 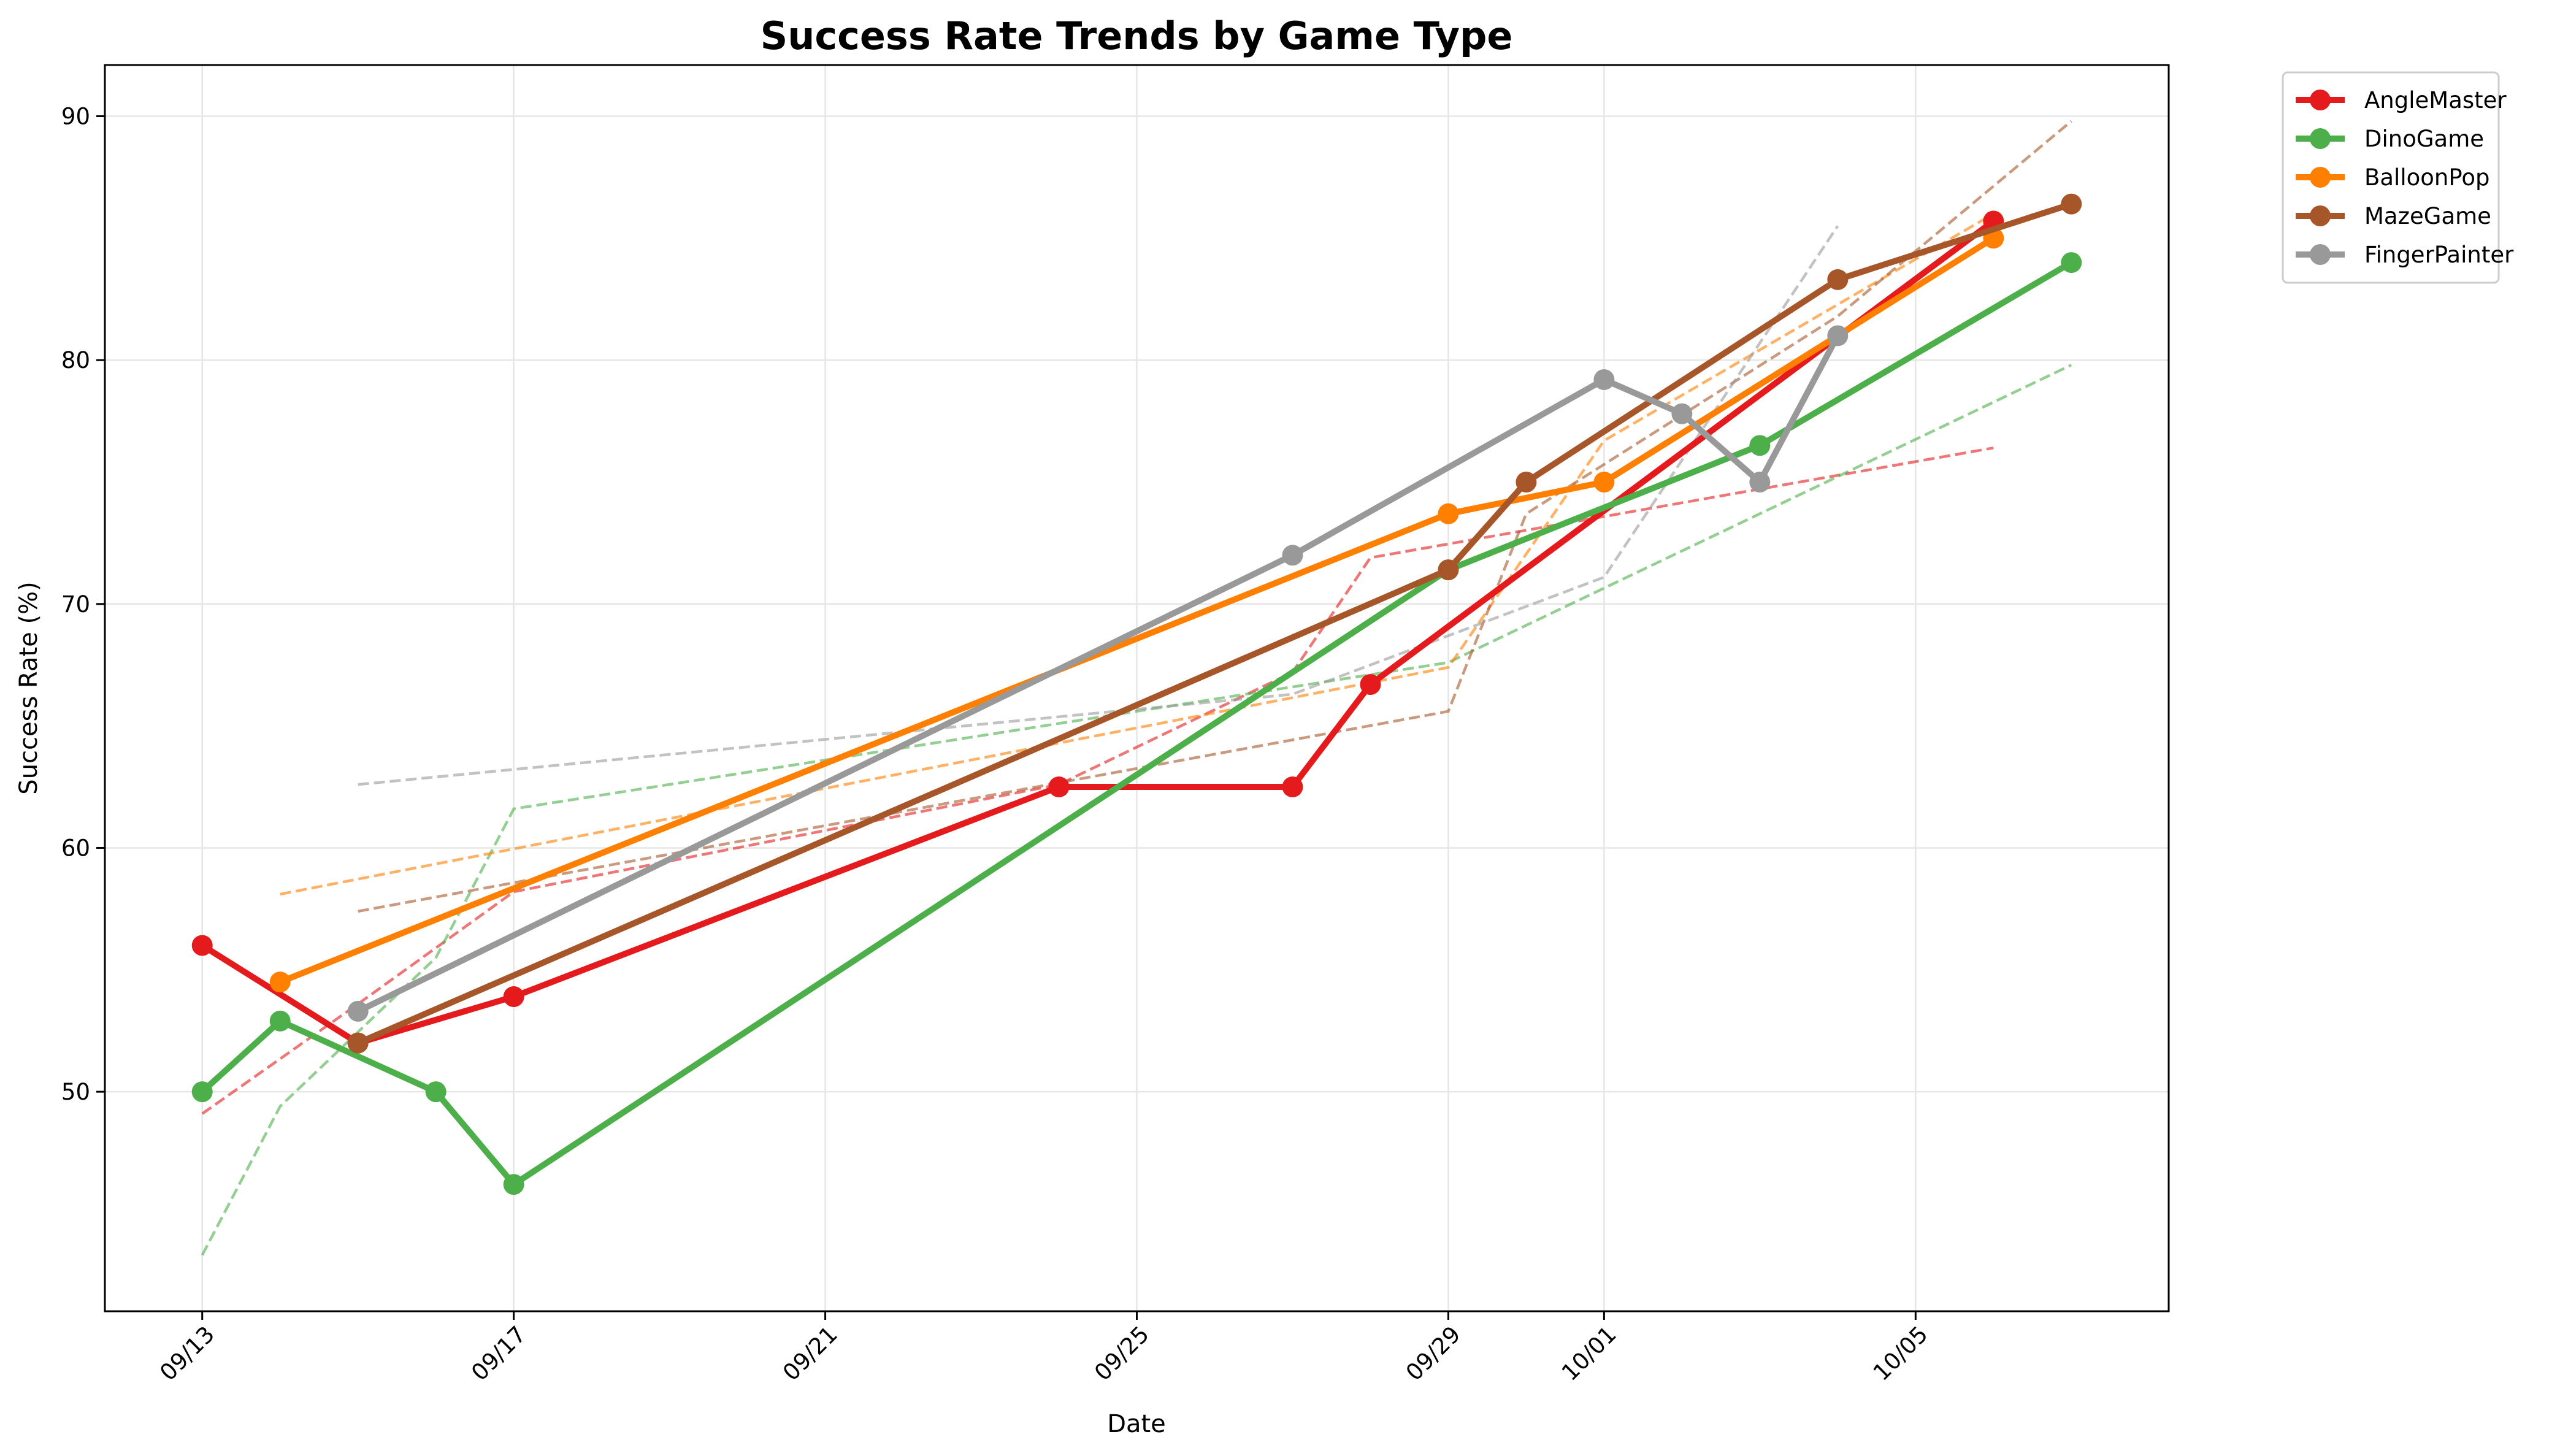 What do you see at coordinates (75, 117) in the screenshot?
I see `y-tick-label: 90` at bounding box center [75, 117].